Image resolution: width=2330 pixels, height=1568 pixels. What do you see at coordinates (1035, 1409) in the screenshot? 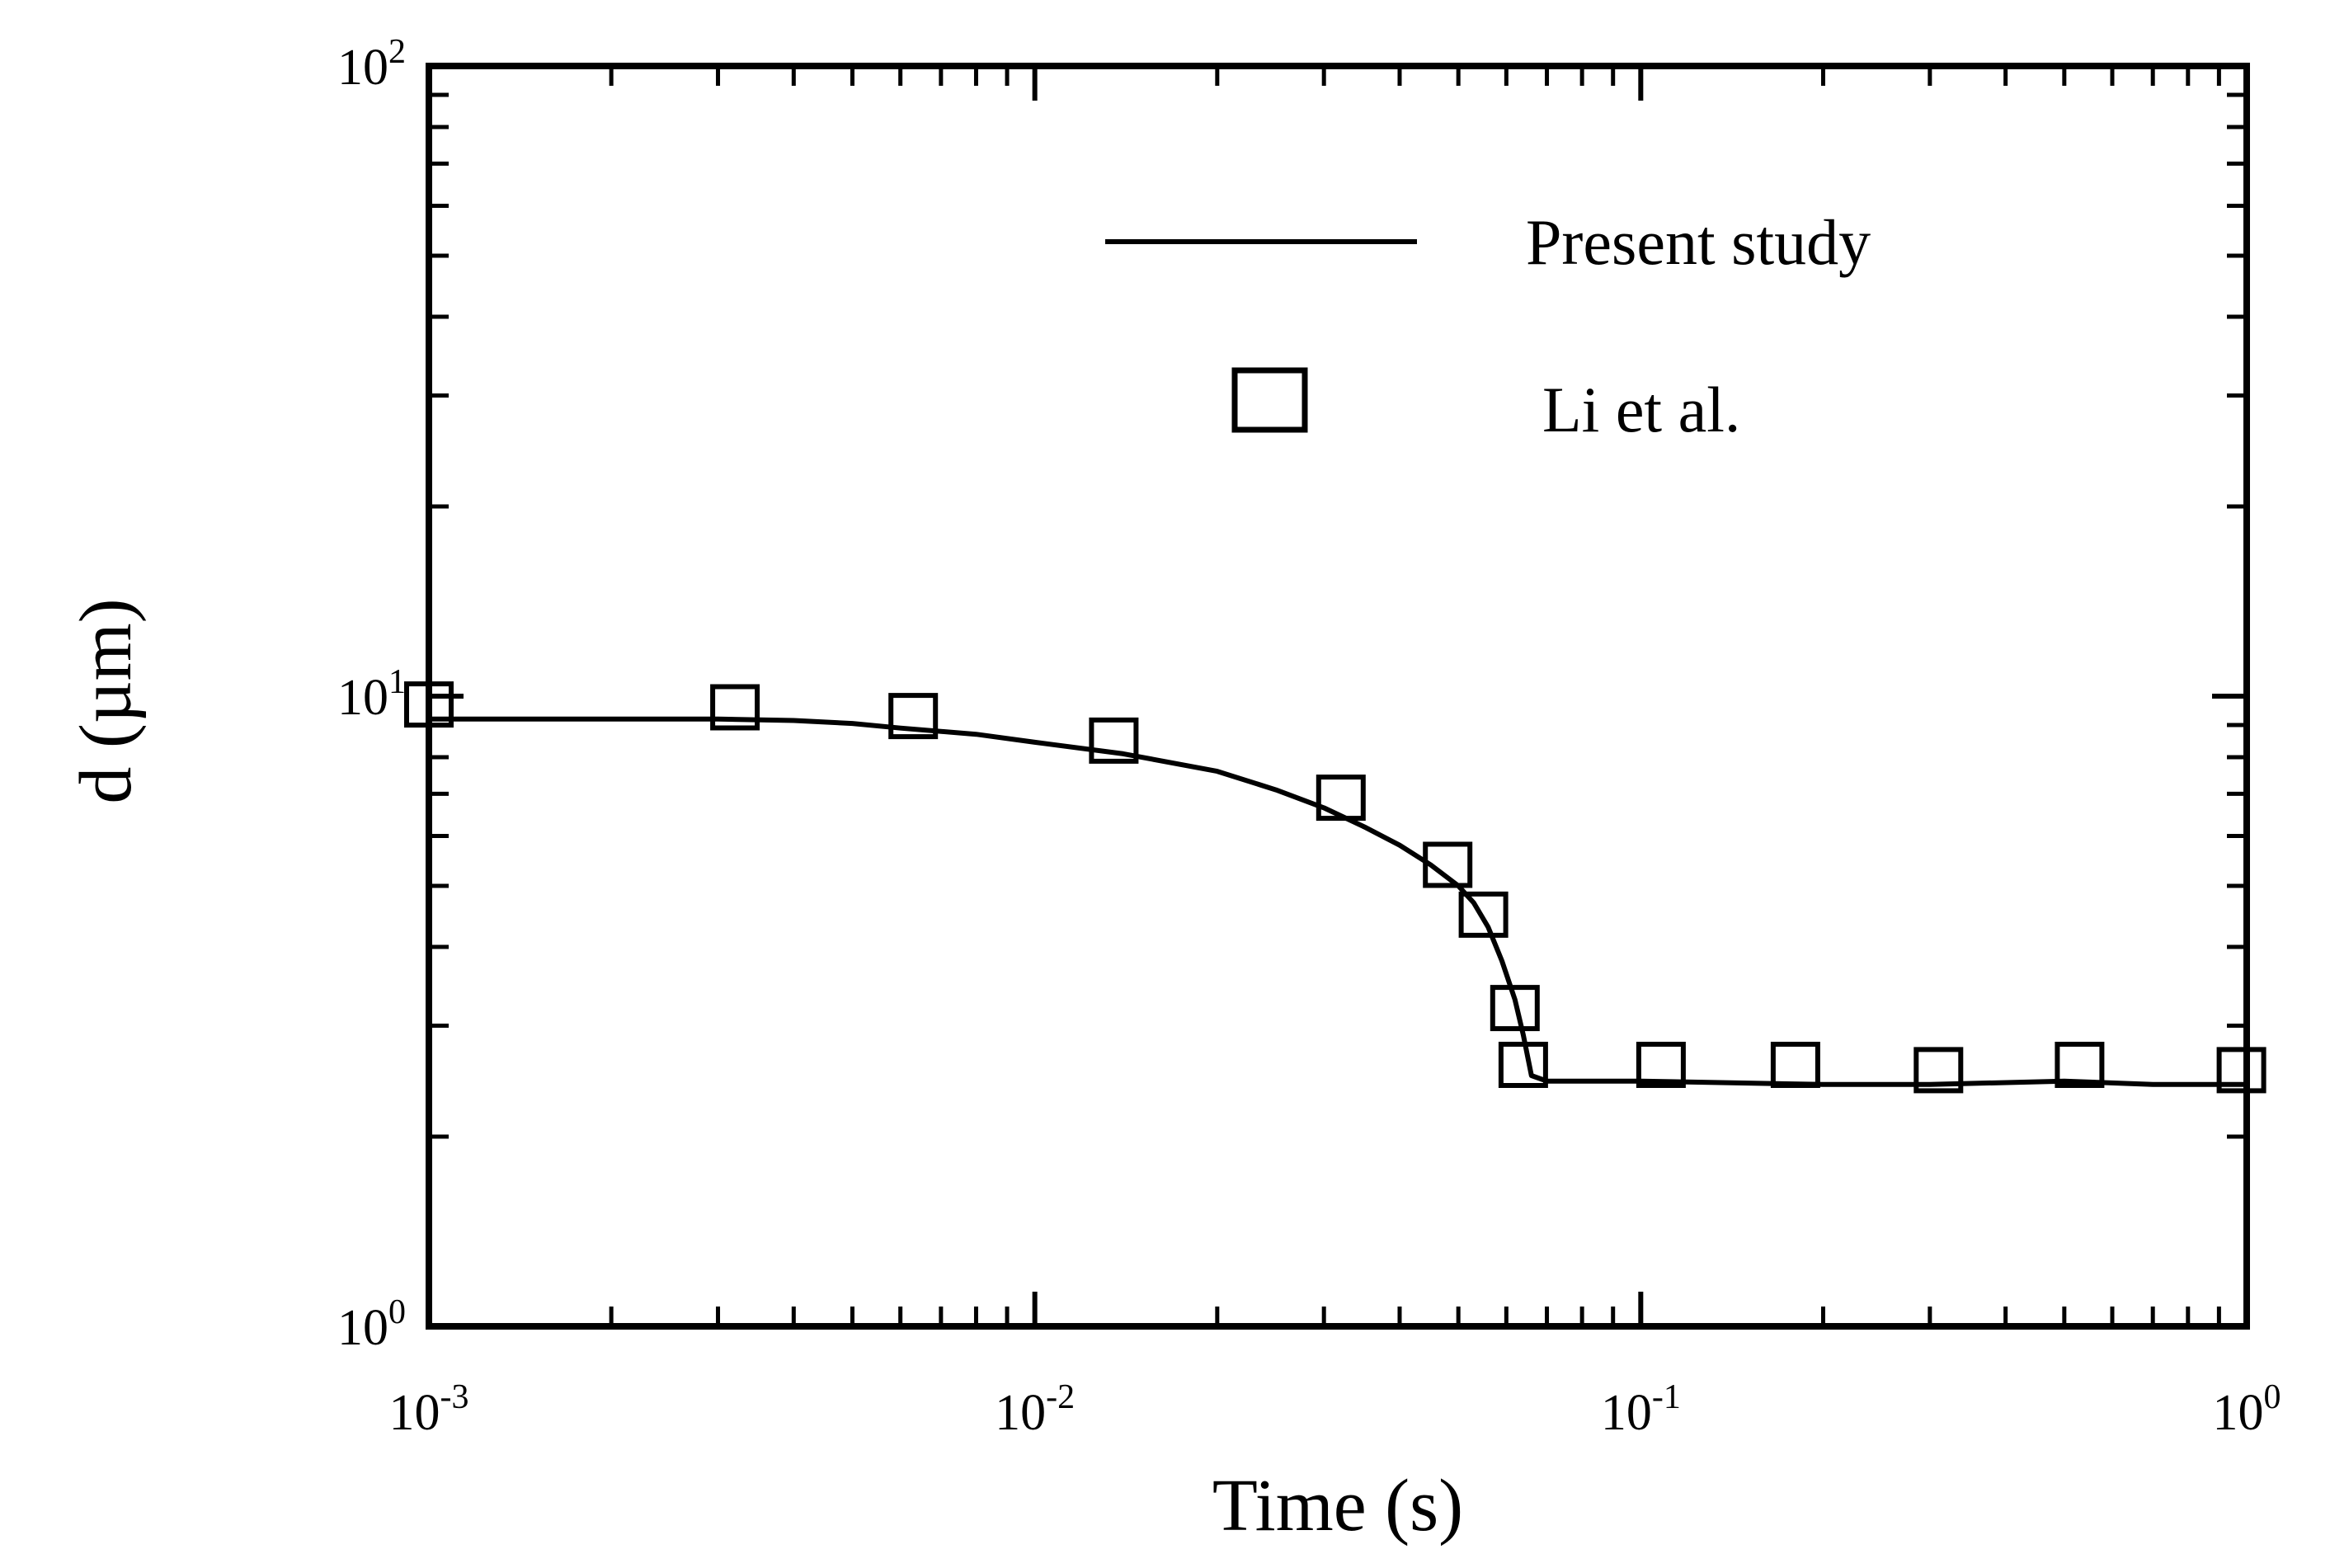
I see `x-tick-label: 10⁻²` at bounding box center [1035, 1409].